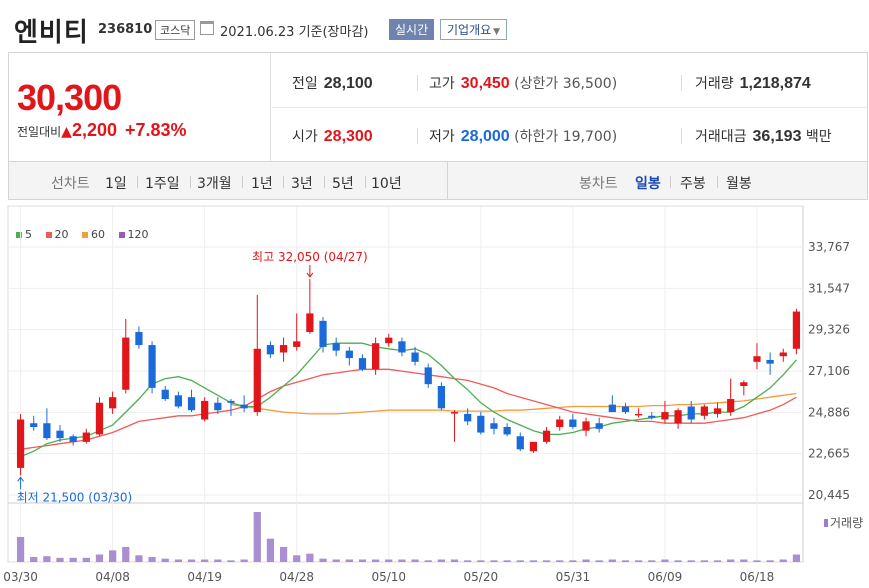 Image resolution: width=869 pixels, height=588 pixels. What do you see at coordinates (343, 184) in the screenshot?
I see `tab-5y: 5년` at bounding box center [343, 184].